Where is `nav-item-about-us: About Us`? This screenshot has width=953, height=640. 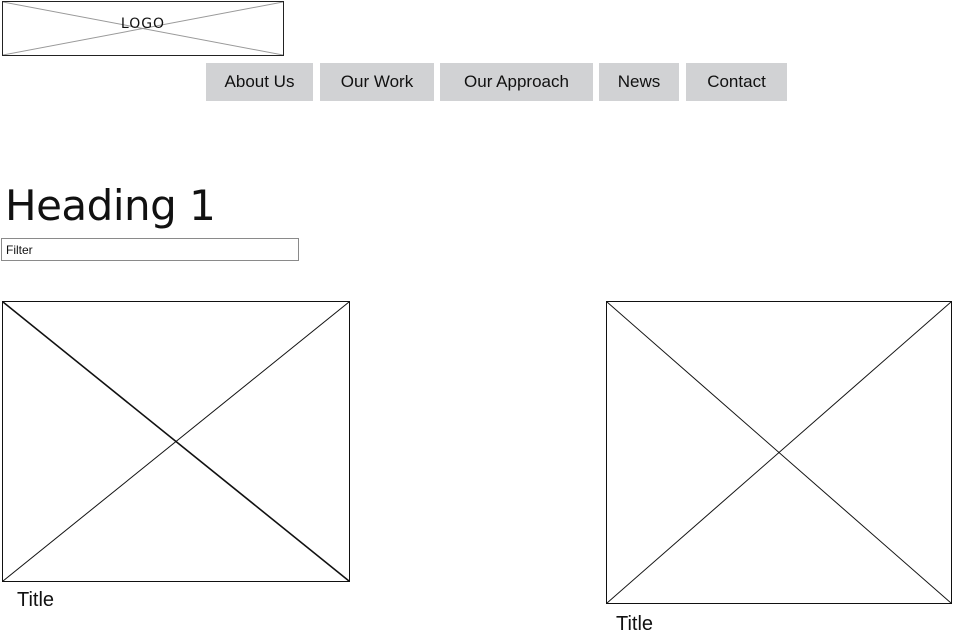
nav-item-about-us: About Us is located at coordinates (259, 82).